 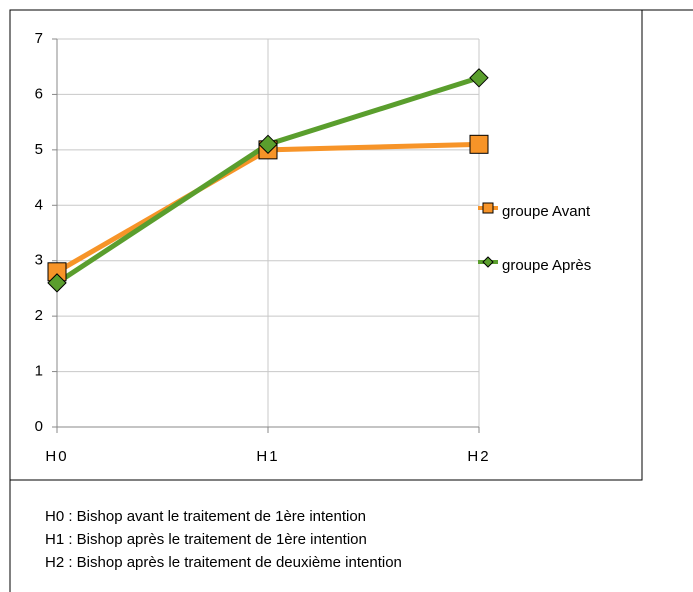 I want to click on legend-label: groupe Avant, so click(x=546, y=211).